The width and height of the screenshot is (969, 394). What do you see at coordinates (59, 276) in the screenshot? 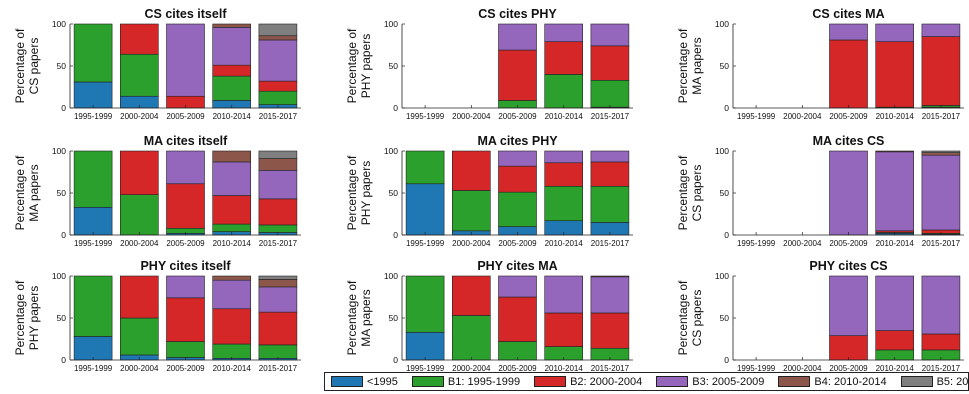
I see `panel-7-ytick-label-100: 100` at bounding box center [59, 276].